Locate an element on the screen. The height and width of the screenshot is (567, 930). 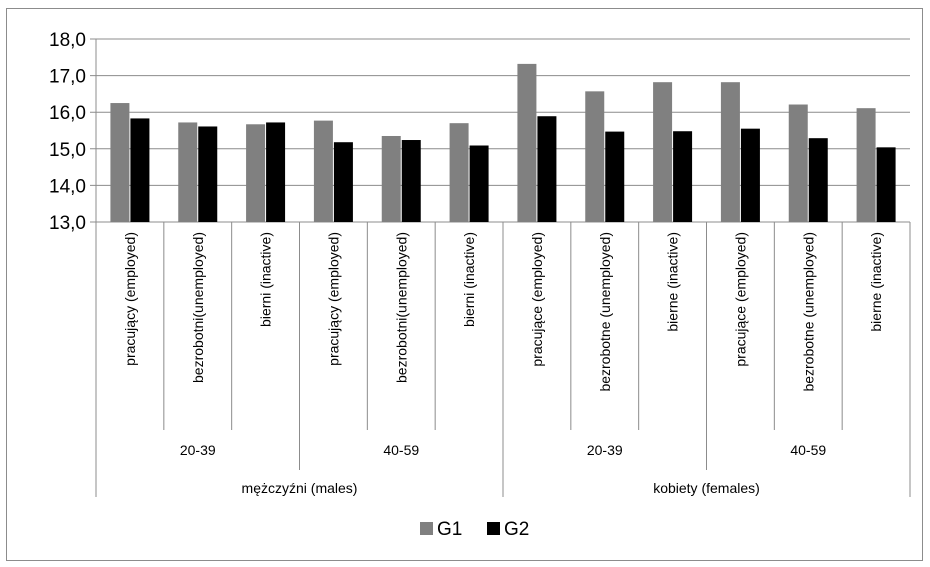
y-tick-label: 15,0 is located at coordinates (67, 150).